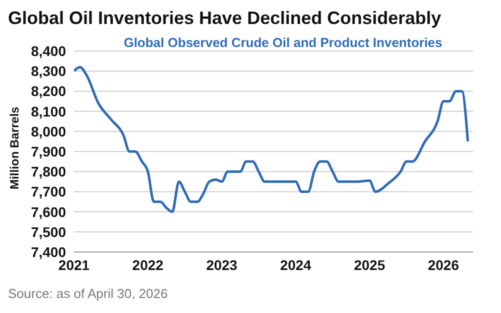 This screenshot has width=501, height=313. I want to click on y-tick-label: 7,700, so click(48, 192).